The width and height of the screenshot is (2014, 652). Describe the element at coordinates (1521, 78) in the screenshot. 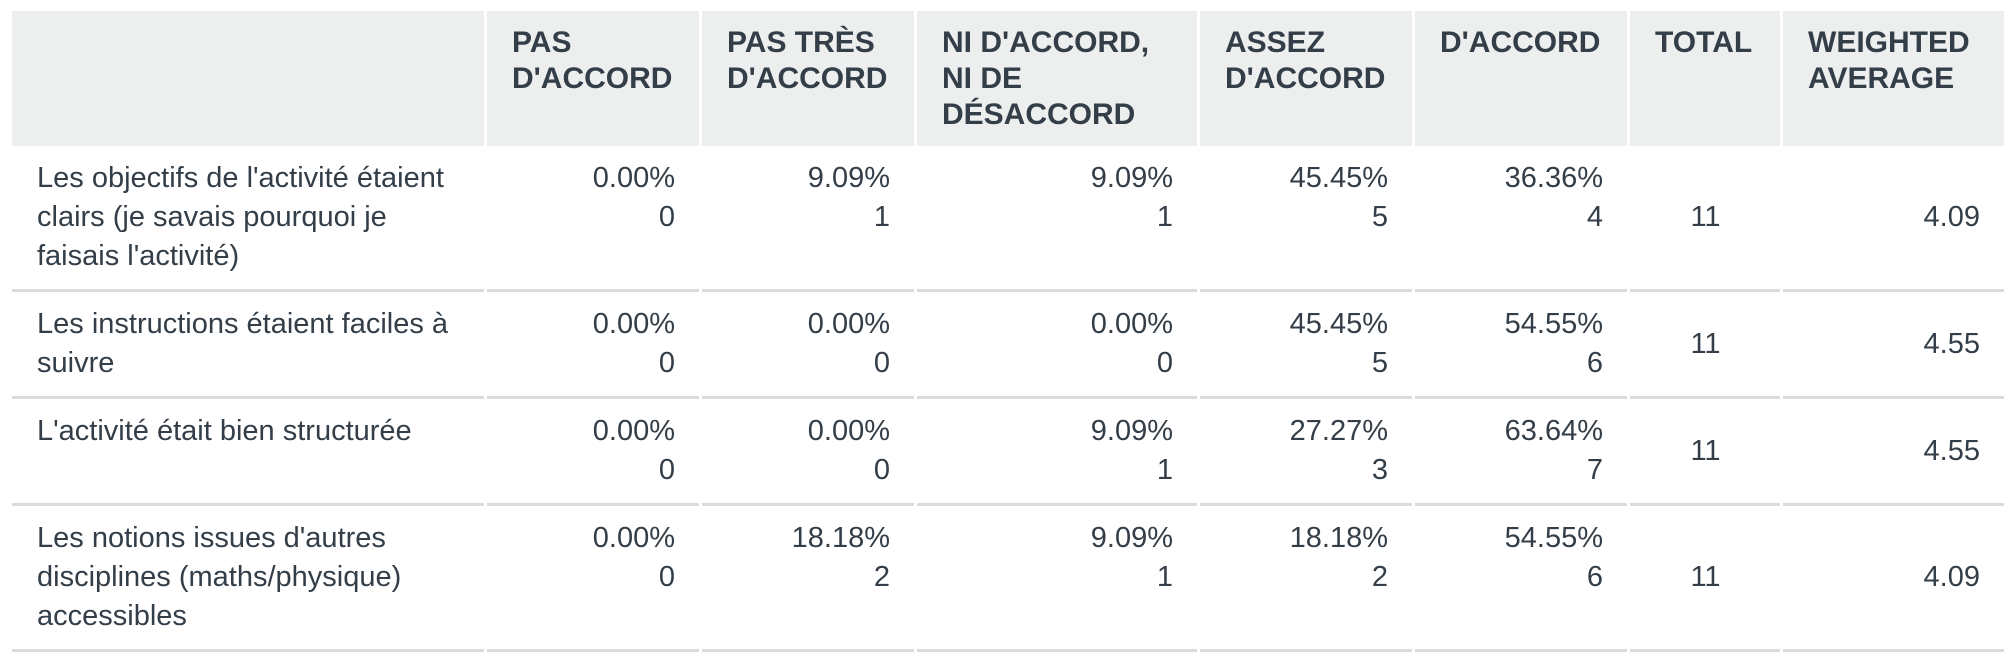

I see `header-daccord: D'ACCORD` at that location.